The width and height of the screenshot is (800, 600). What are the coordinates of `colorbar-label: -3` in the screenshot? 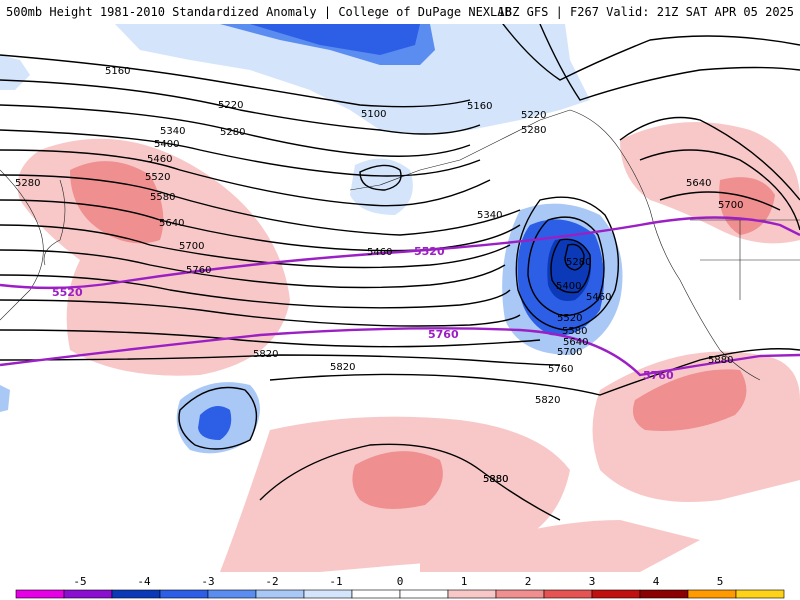 It's located at (208, 581).